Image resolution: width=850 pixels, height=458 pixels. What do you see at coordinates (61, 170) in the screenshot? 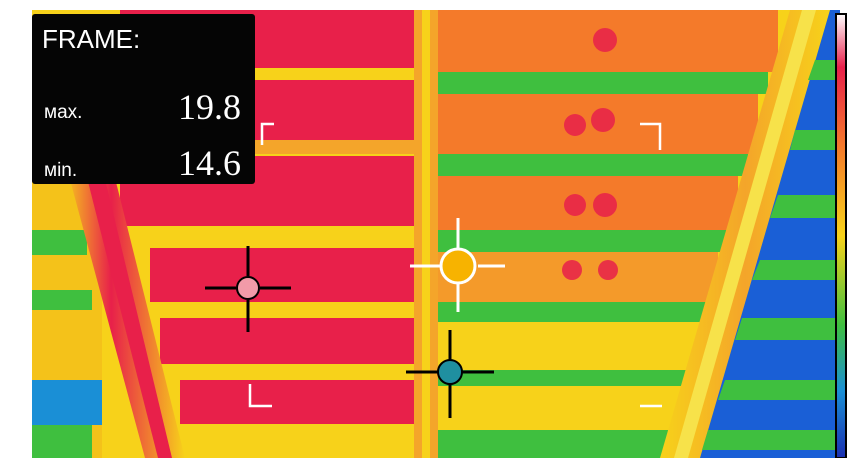
I see `min-label: міn.` at bounding box center [61, 170].